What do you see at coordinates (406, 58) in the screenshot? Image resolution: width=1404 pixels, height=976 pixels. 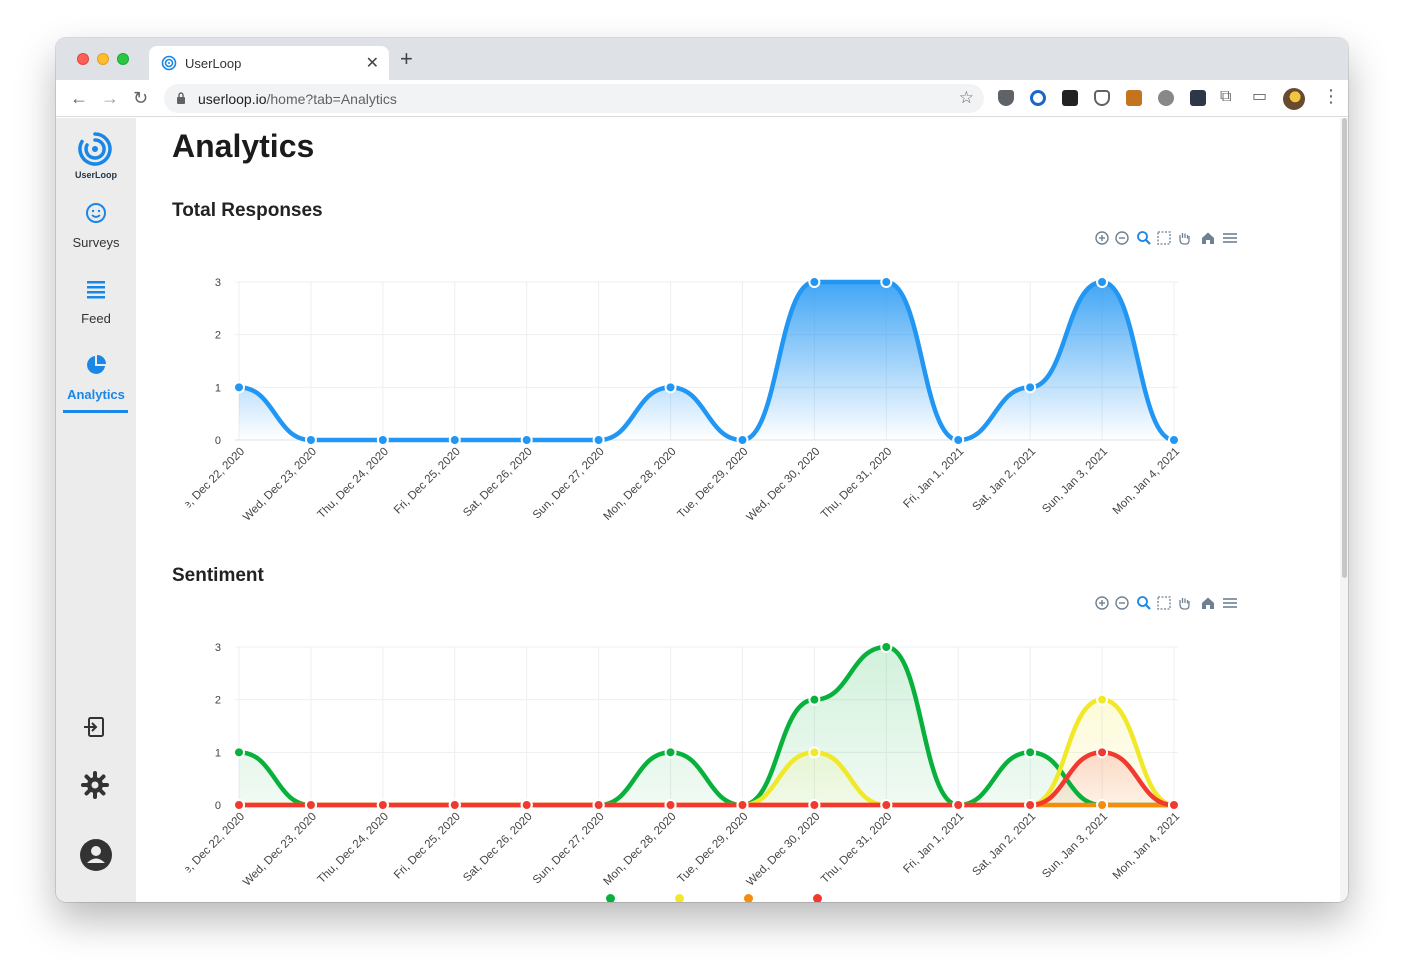 I see `new-tab-button: +` at bounding box center [406, 58].